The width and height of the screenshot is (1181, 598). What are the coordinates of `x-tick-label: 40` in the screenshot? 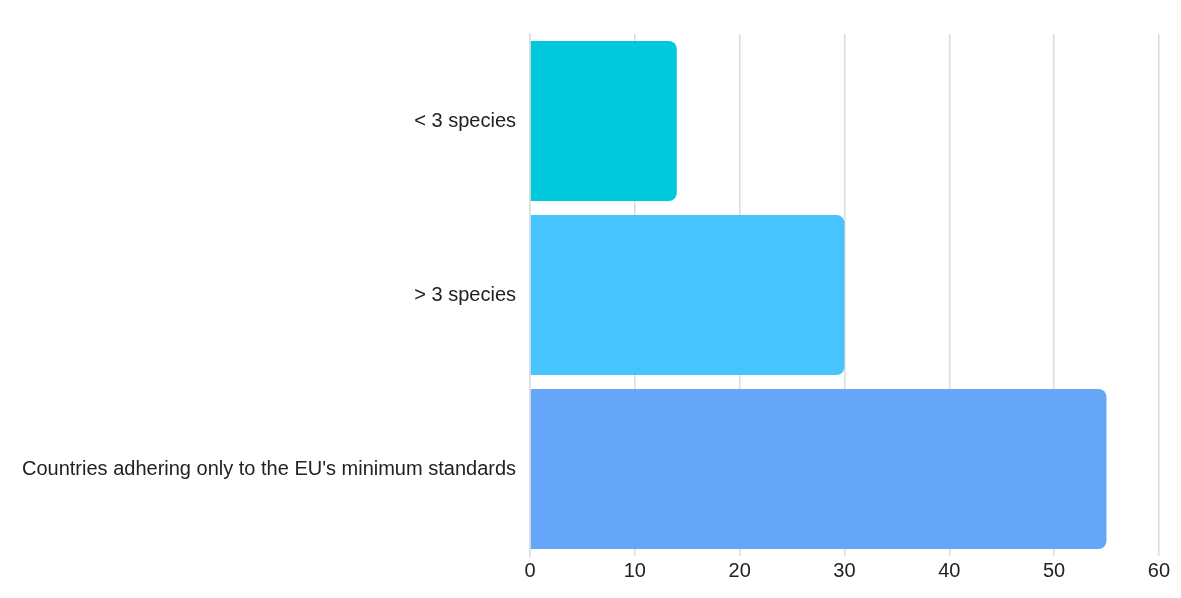 It's located at (949, 569).